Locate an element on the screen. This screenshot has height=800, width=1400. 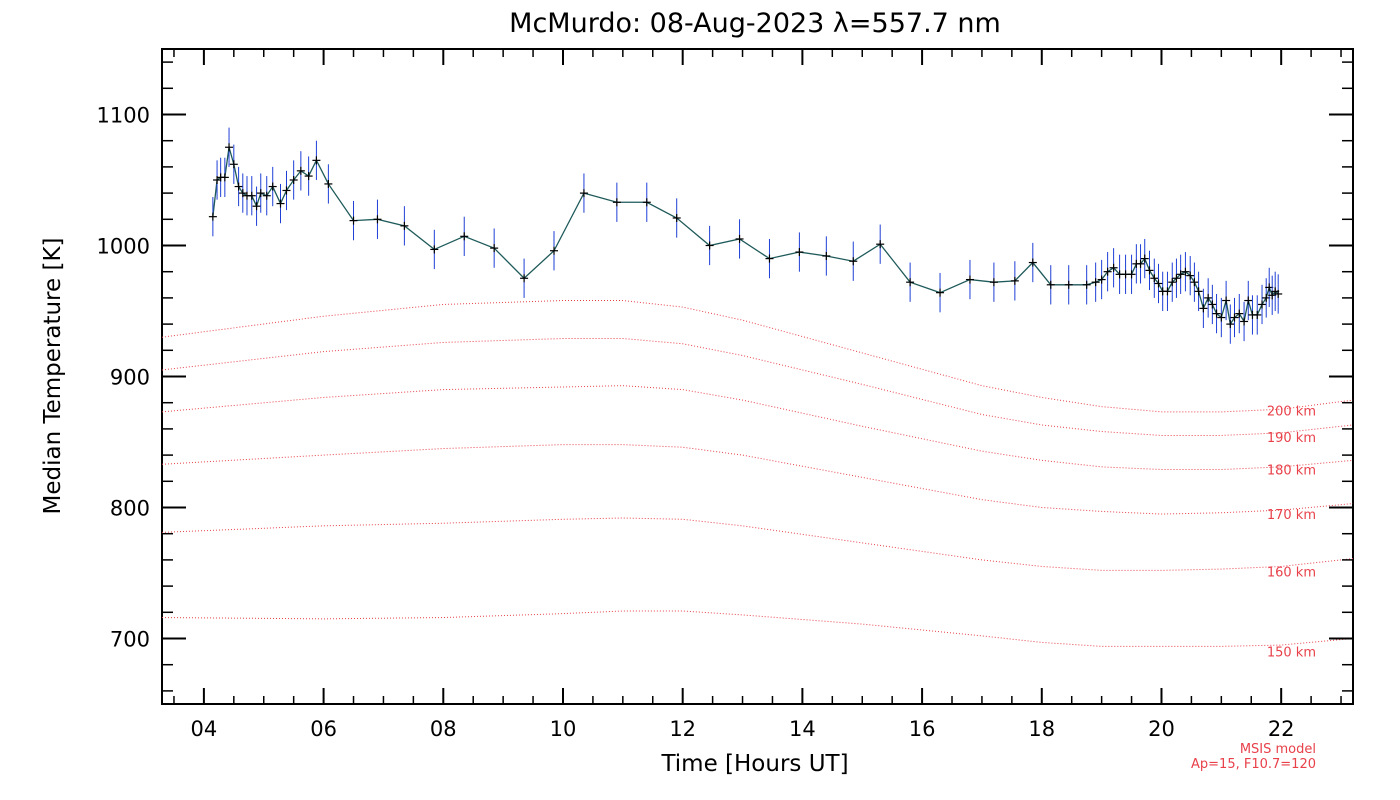
y-tick-label: 700 is located at coordinates (130, 640).